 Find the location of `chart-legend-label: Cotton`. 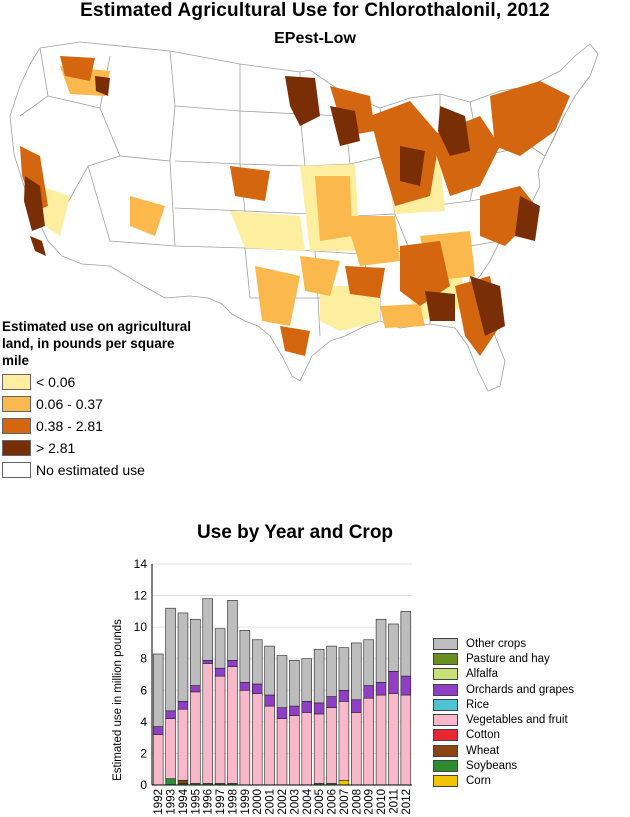

chart-legend-label: Cotton is located at coordinates (483, 735).